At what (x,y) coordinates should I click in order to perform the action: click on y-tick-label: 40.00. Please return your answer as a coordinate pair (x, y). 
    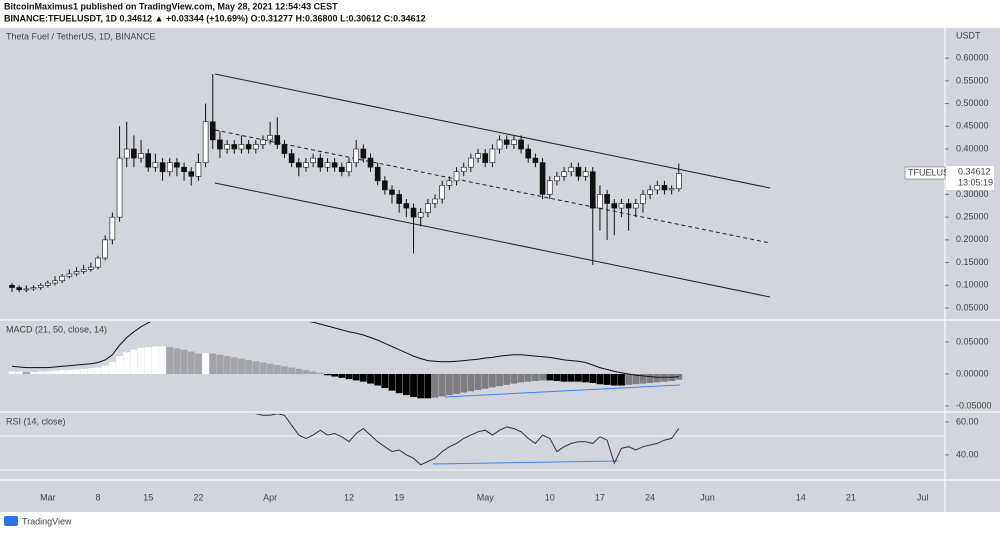
    Looking at the image, I should click on (967, 454).